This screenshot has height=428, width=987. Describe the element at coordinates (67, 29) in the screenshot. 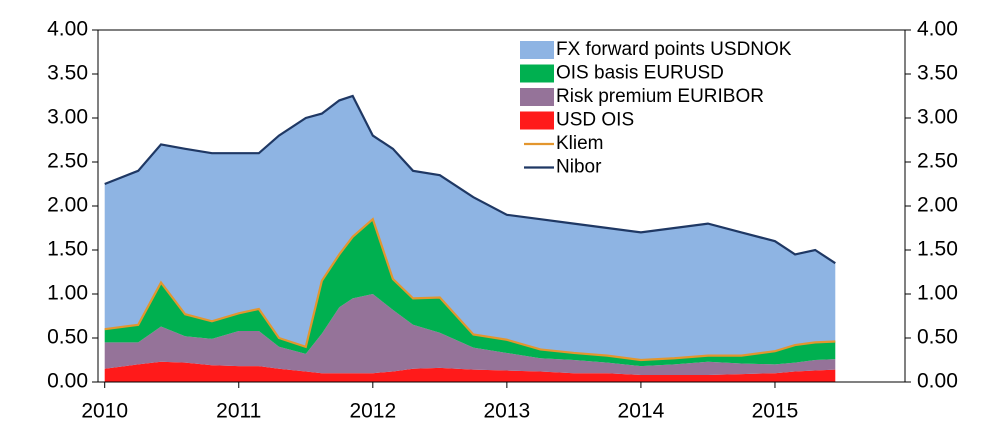

I see `y-tick-label: 4.00` at that location.